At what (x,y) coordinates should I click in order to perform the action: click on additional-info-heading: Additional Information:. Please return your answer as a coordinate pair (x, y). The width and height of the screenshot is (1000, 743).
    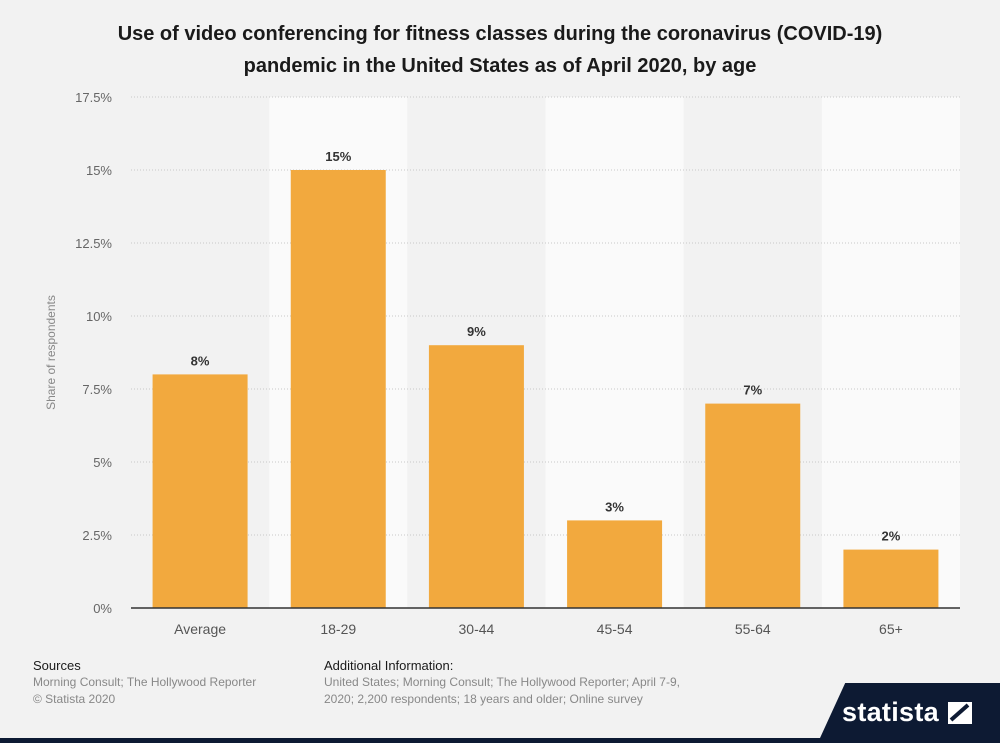
    Looking at the image, I should click on (389, 665).